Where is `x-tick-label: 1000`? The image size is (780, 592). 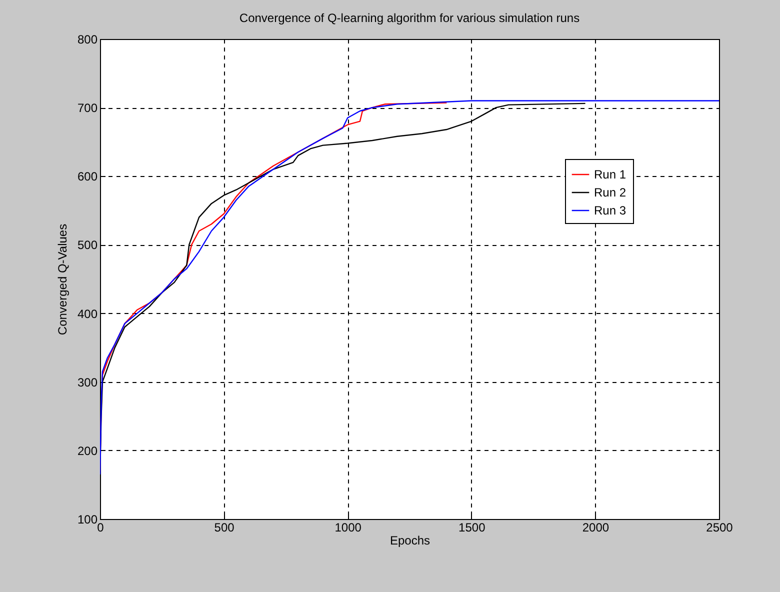 x-tick-label: 1000 is located at coordinates (348, 527).